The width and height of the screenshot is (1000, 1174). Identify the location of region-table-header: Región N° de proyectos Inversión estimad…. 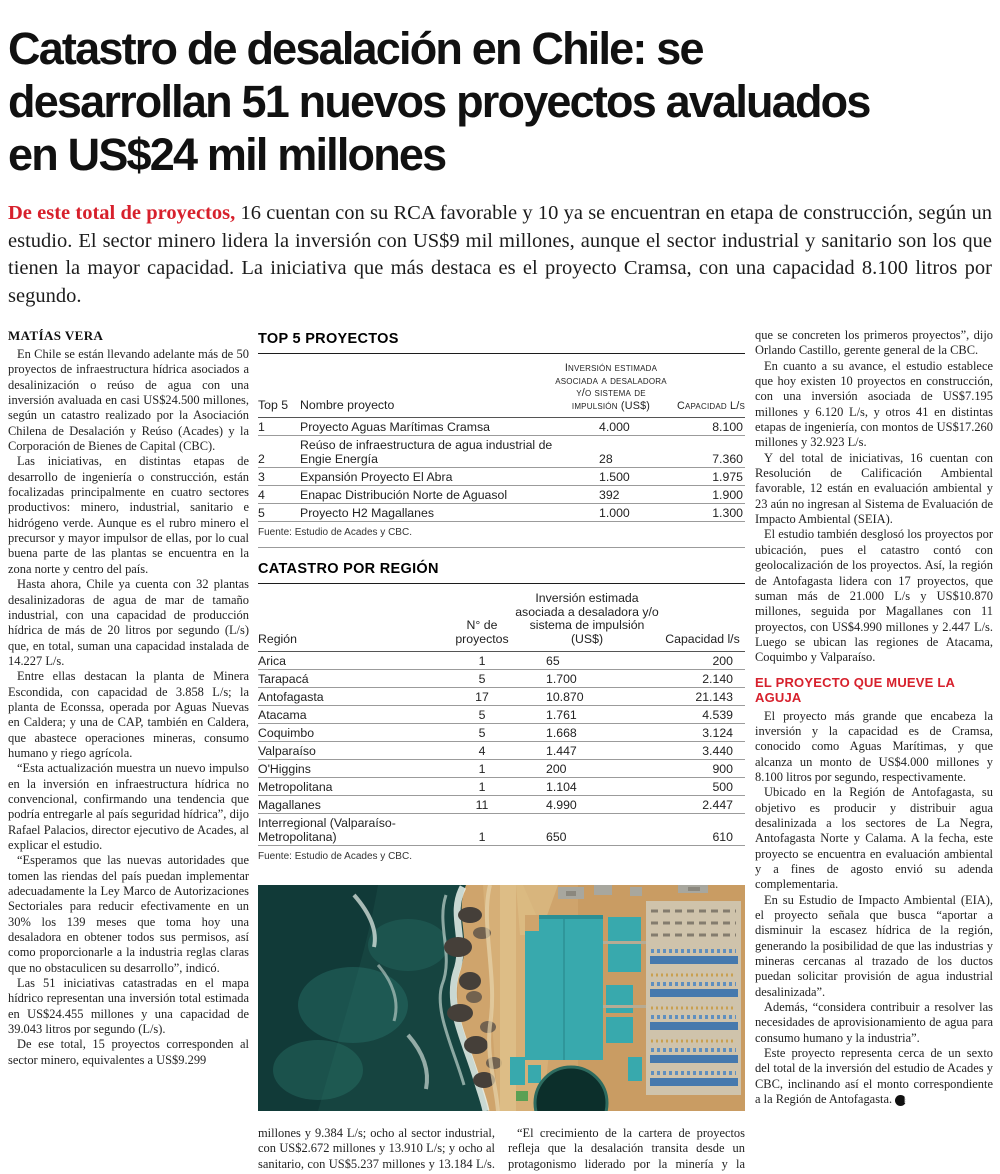
(501, 618).